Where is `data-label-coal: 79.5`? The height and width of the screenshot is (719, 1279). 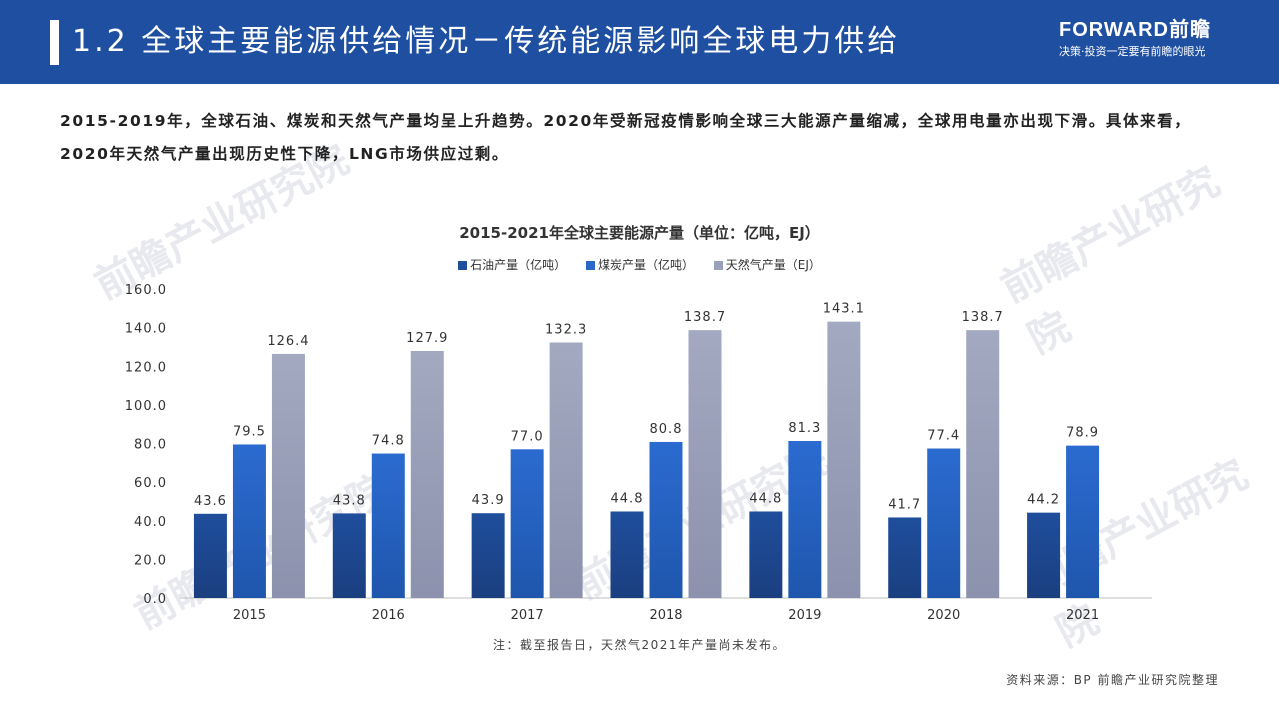
data-label-coal: 79.5 is located at coordinates (249, 431).